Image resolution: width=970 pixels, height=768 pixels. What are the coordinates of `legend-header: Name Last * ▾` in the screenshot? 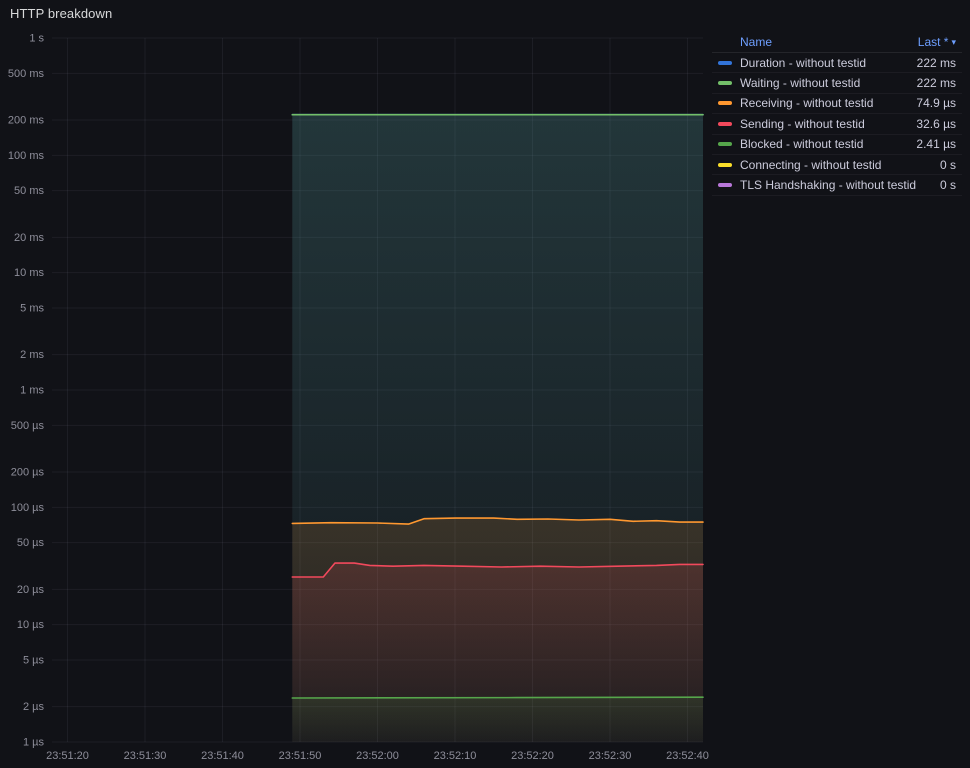 It's located at (837, 42).